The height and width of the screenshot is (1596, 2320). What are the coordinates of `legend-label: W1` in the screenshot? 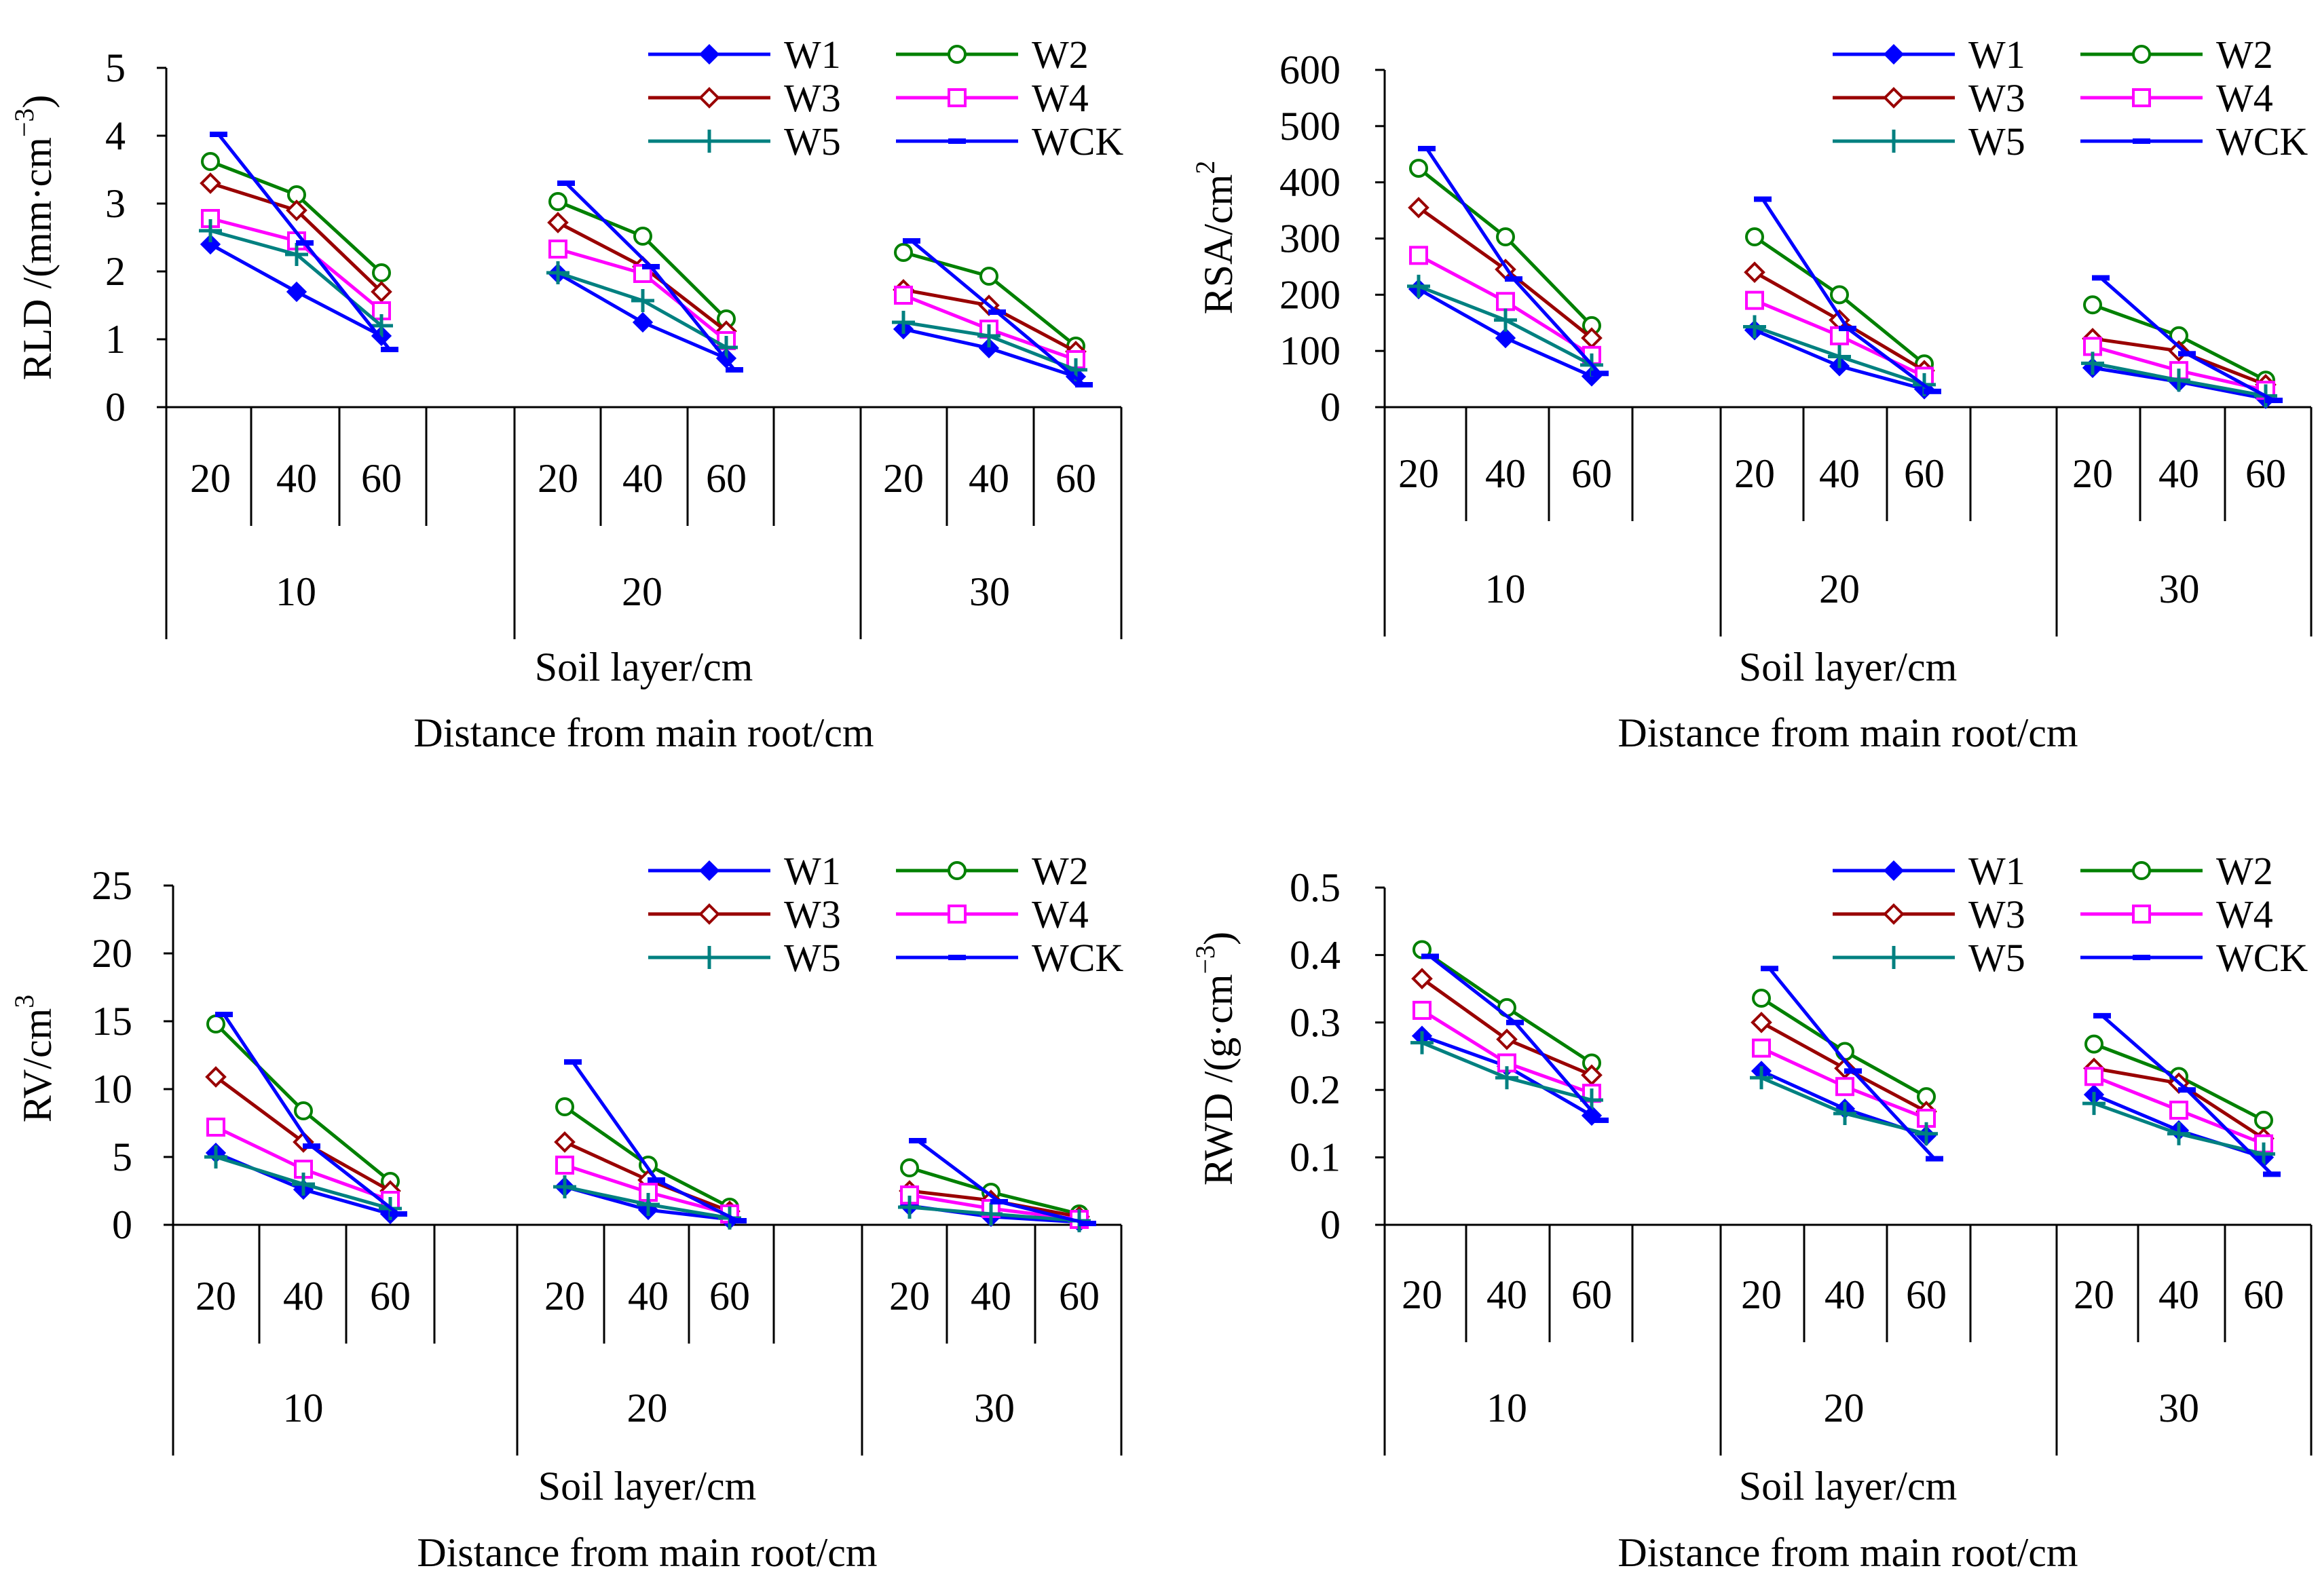 It's located at (812, 55).